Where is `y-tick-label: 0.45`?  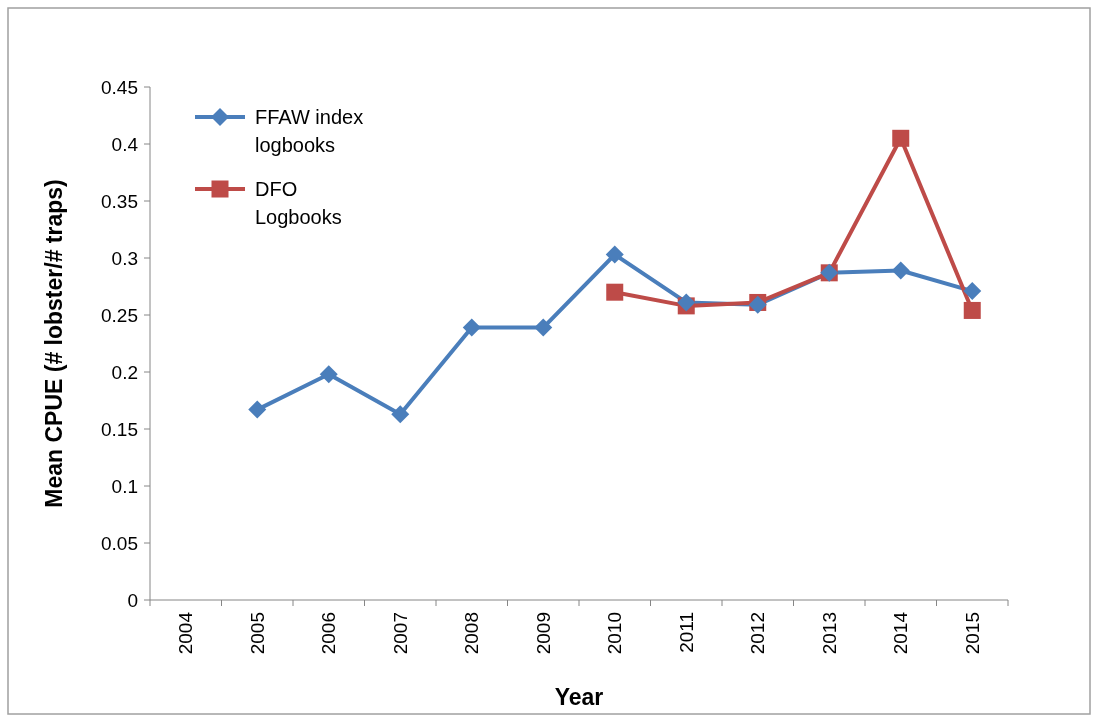
y-tick-label: 0.45 is located at coordinates (119, 87).